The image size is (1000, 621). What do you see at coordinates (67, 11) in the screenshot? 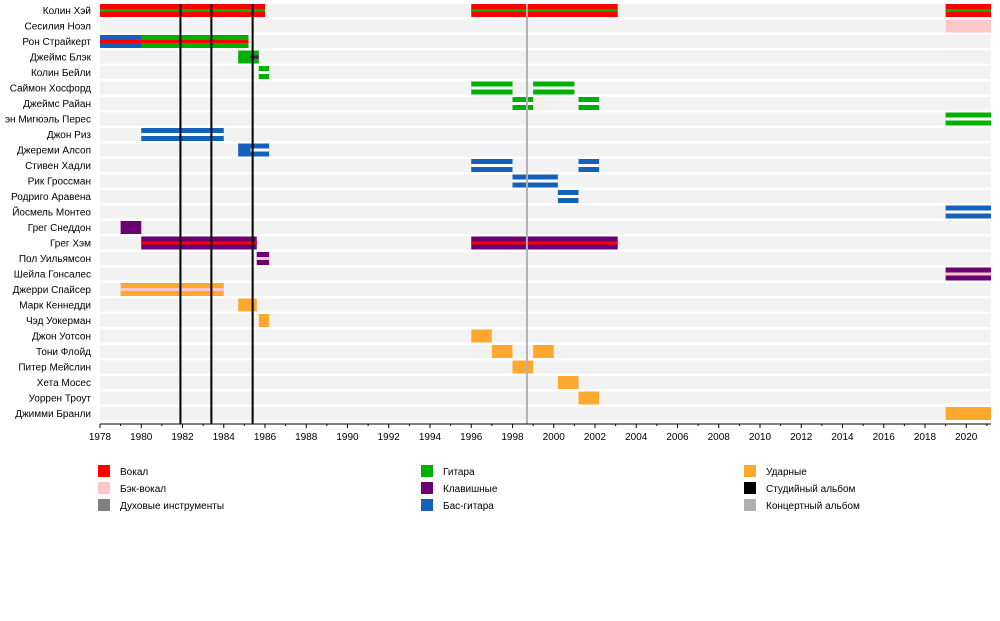
I see `member-label: Колин Хэй` at bounding box center [67, 11].